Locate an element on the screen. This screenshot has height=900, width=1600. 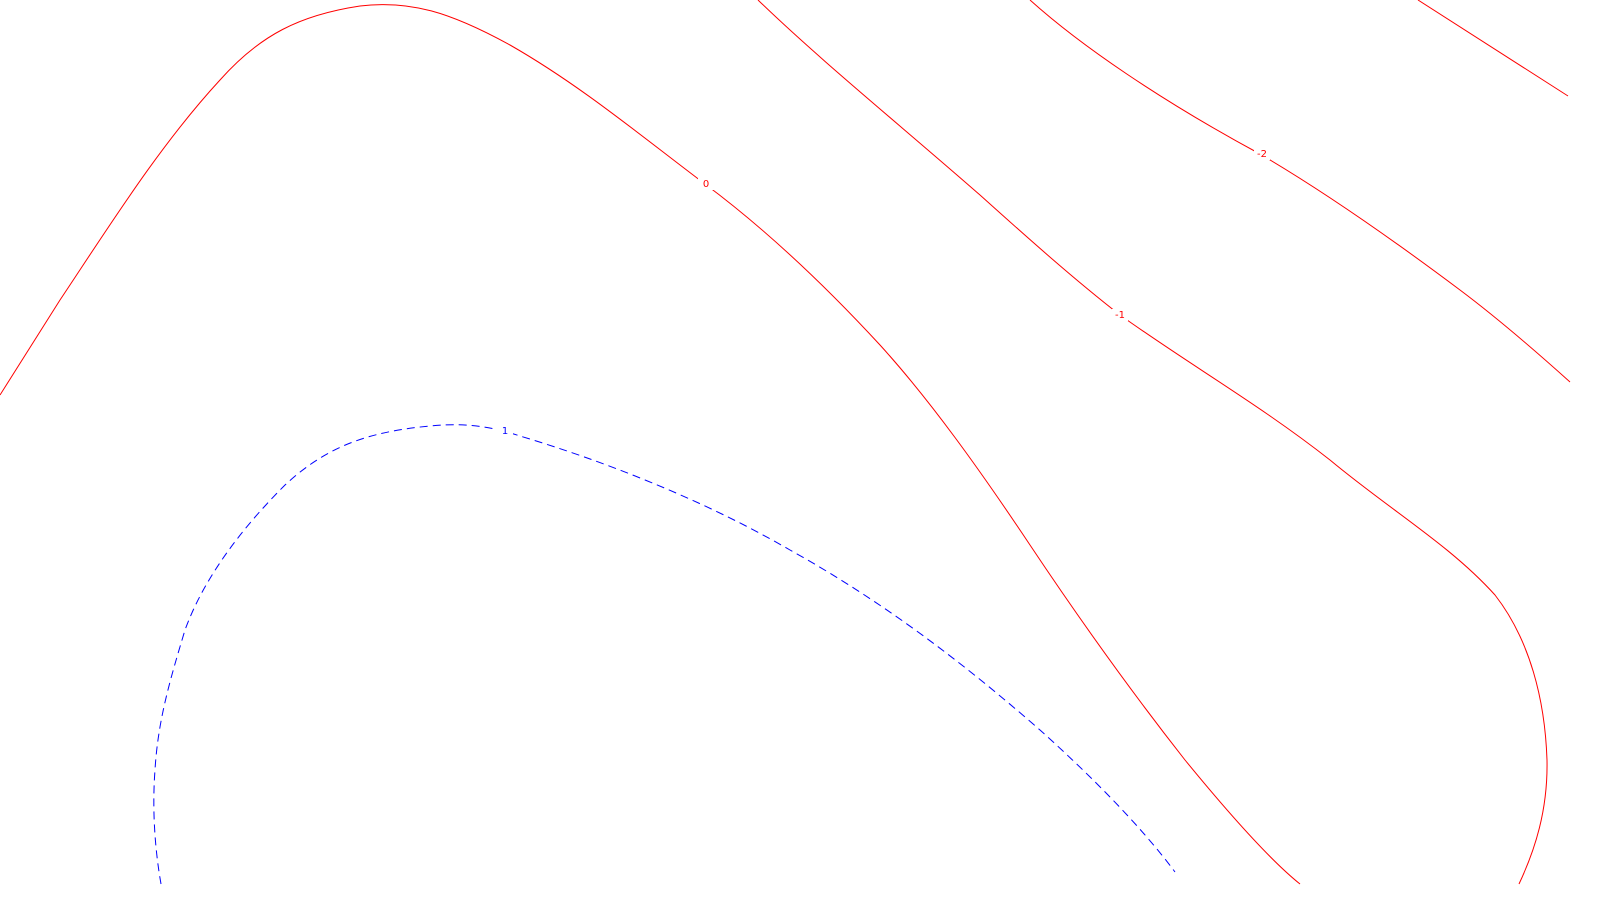
contour-label-level-0: 0 is located at coordinates (706, 184).